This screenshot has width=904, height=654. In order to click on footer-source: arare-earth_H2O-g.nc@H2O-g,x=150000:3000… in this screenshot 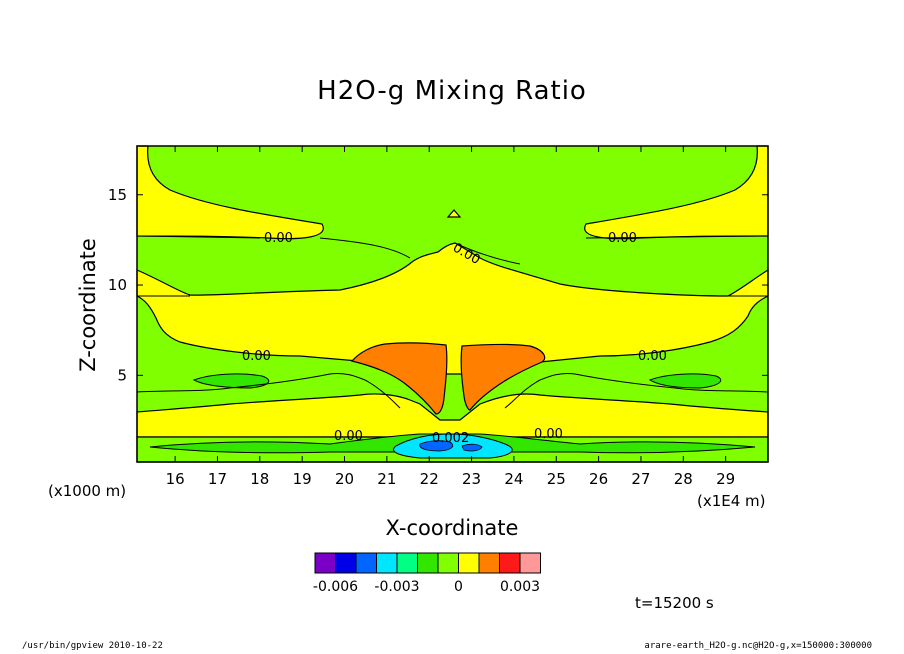, I will do `click(758, 646)`.